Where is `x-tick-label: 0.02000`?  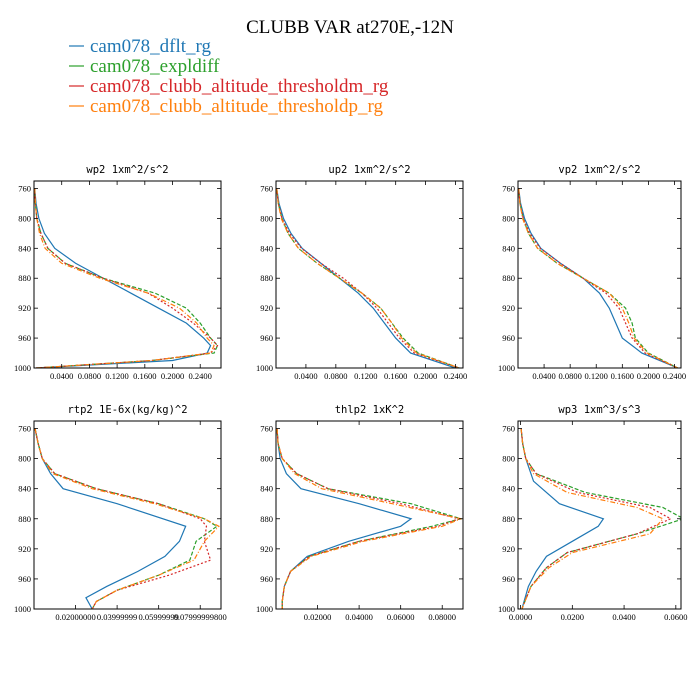 x-tick-label: 0.02000 is located at coordinates (318, 617).